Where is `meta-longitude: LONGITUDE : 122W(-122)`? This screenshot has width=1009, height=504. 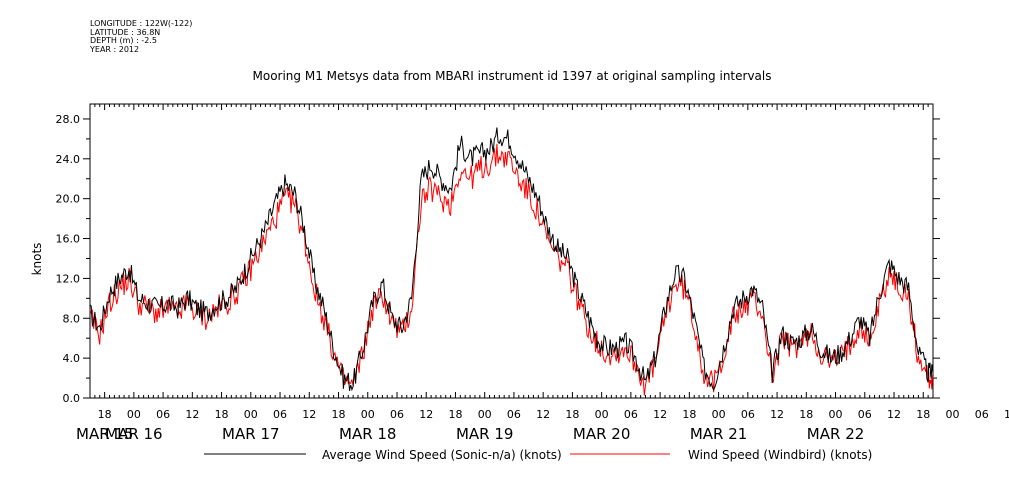
meta-longitude: LONGITUDE : 122W(-122) is located at coordinates (141, 23).